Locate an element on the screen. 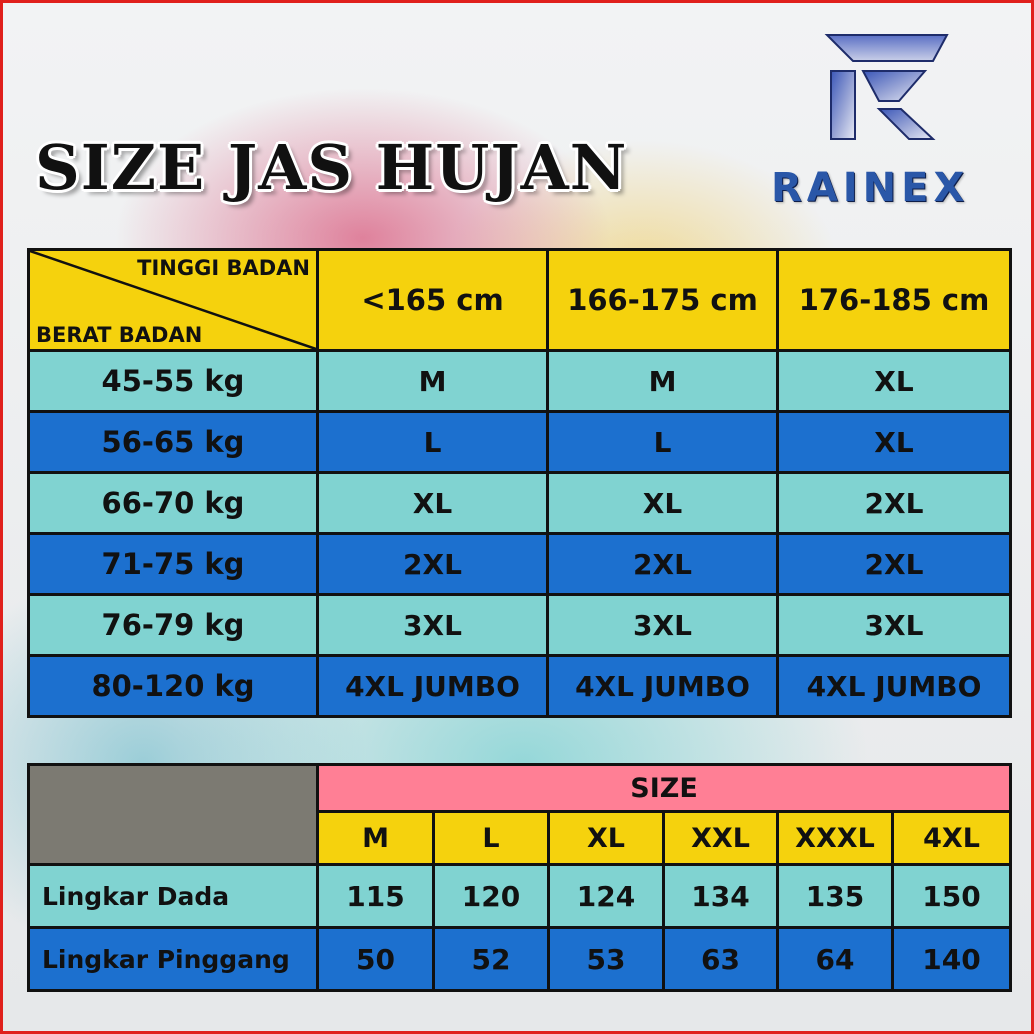  table-row: 76-79 kg 3XL 3XL 3XL is located at coordinates (519, 625).